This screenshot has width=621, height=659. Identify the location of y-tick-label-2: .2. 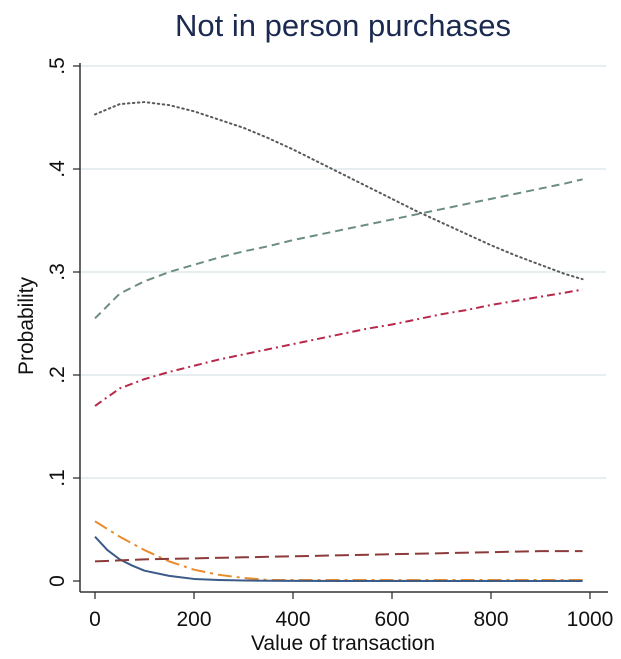
(57, 375).